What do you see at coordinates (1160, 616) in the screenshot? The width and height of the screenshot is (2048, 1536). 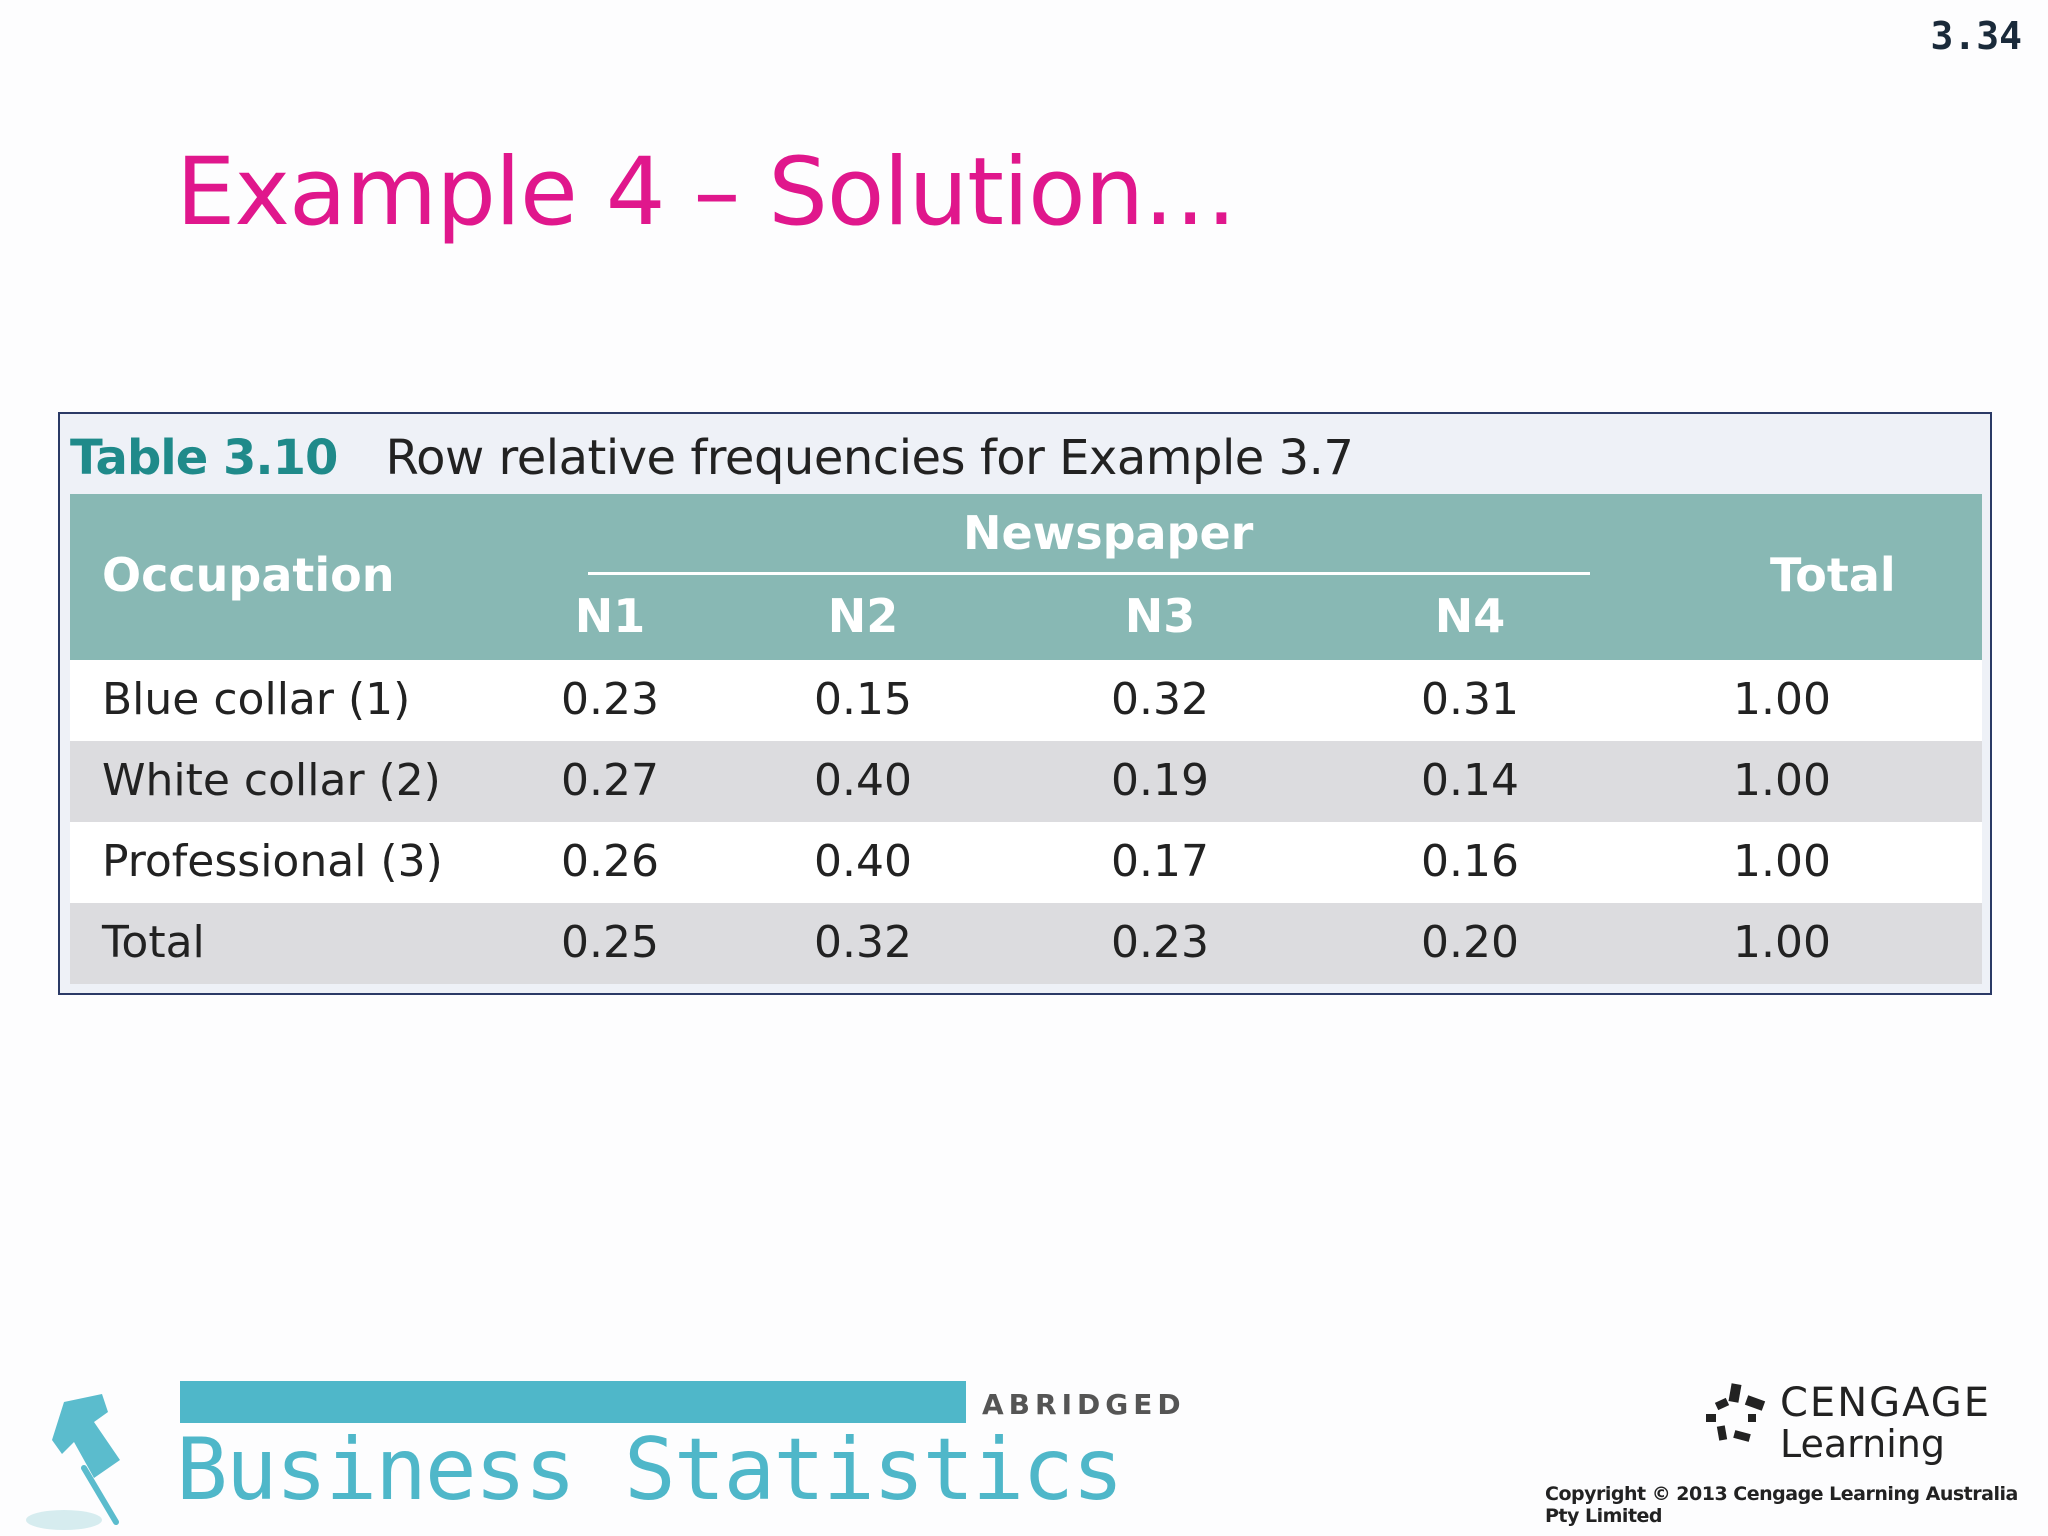 I see `header-n3: N3` at bounding box center [1160, 616].